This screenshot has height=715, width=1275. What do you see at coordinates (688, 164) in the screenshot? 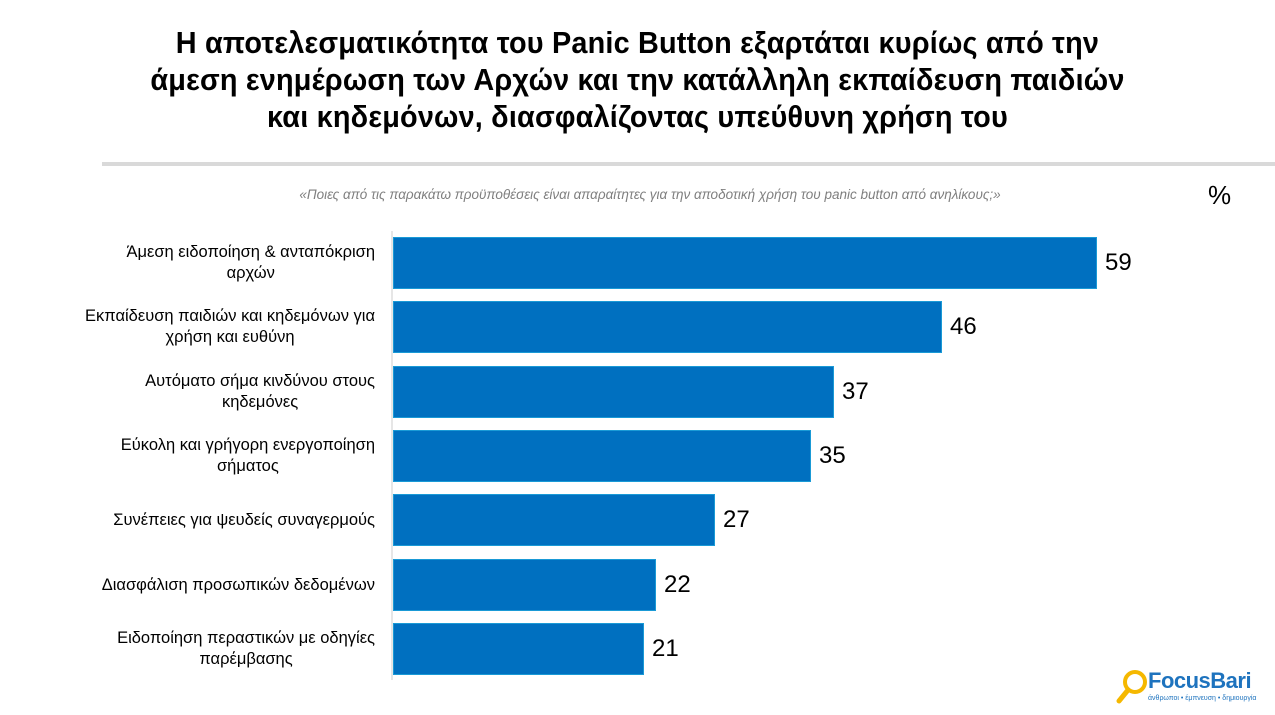
I see `title-separator` at bounding box center [688, 164].